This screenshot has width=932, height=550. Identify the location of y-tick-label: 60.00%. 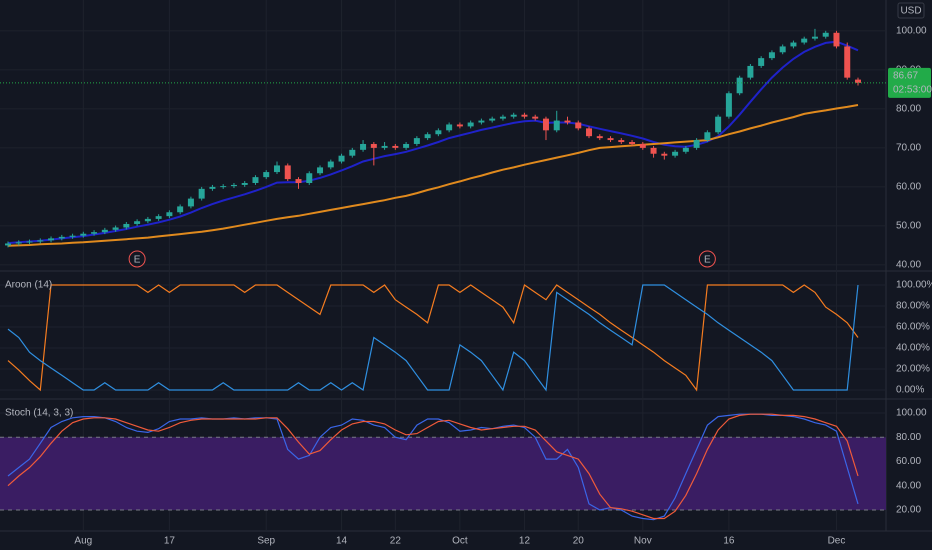
(913, 327).